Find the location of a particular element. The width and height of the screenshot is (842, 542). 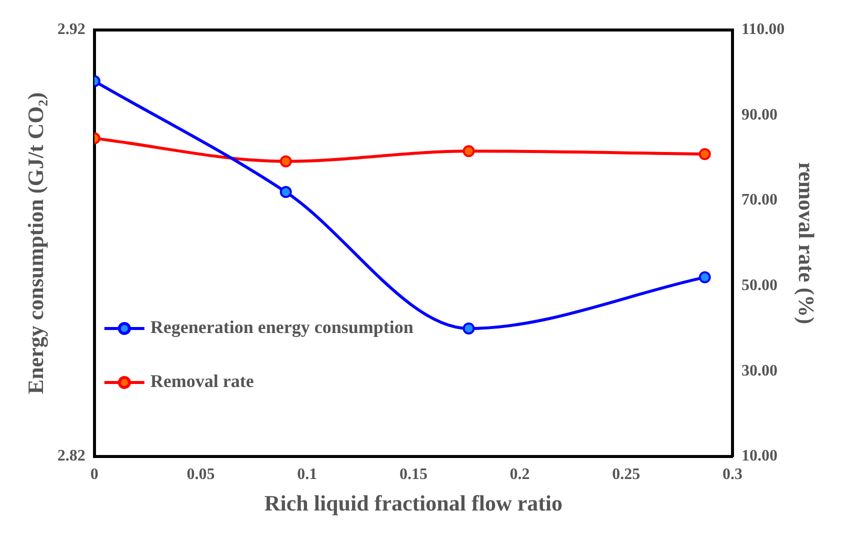

y-tick-label: 2.82 is located at coordinates (71, 456).